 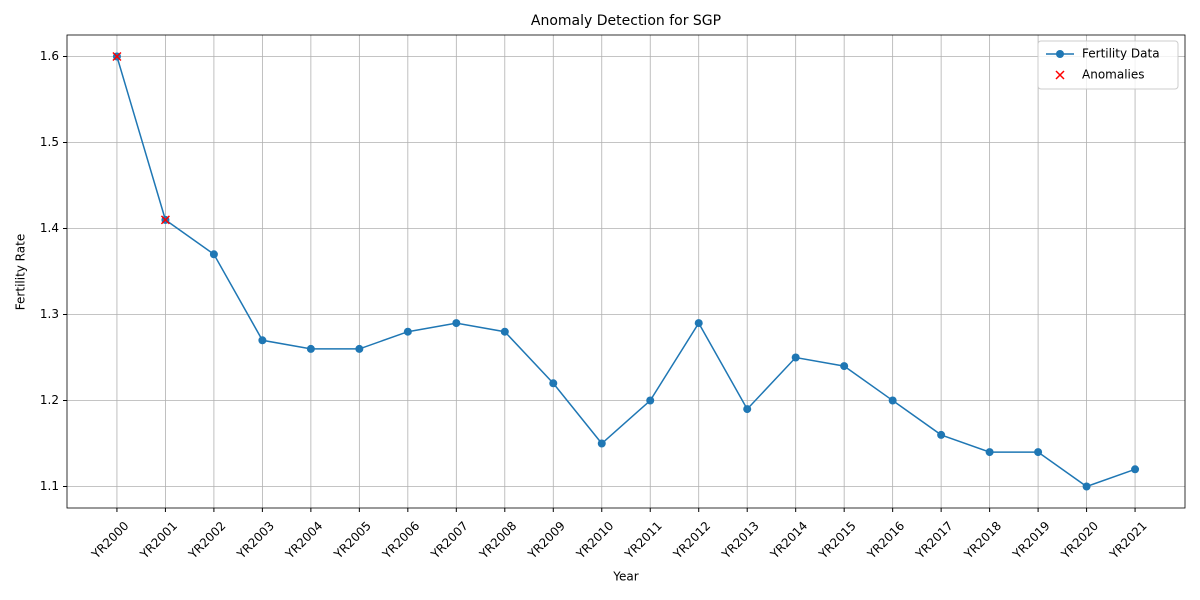 What do you see at coordinates (49, 56) in the screenshot?
I see `y-tick-label: 1.6` at bounding box center [49, 56].